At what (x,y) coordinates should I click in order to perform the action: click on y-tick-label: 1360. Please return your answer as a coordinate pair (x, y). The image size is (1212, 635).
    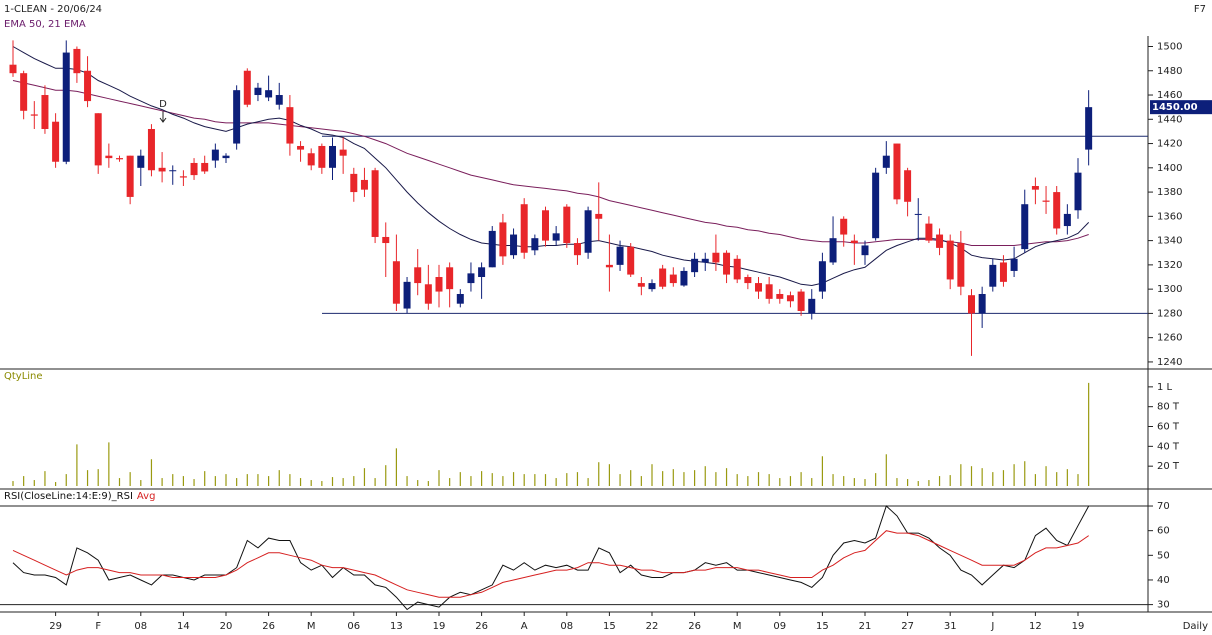
    Looking at the image, I should click on (1169, 216).